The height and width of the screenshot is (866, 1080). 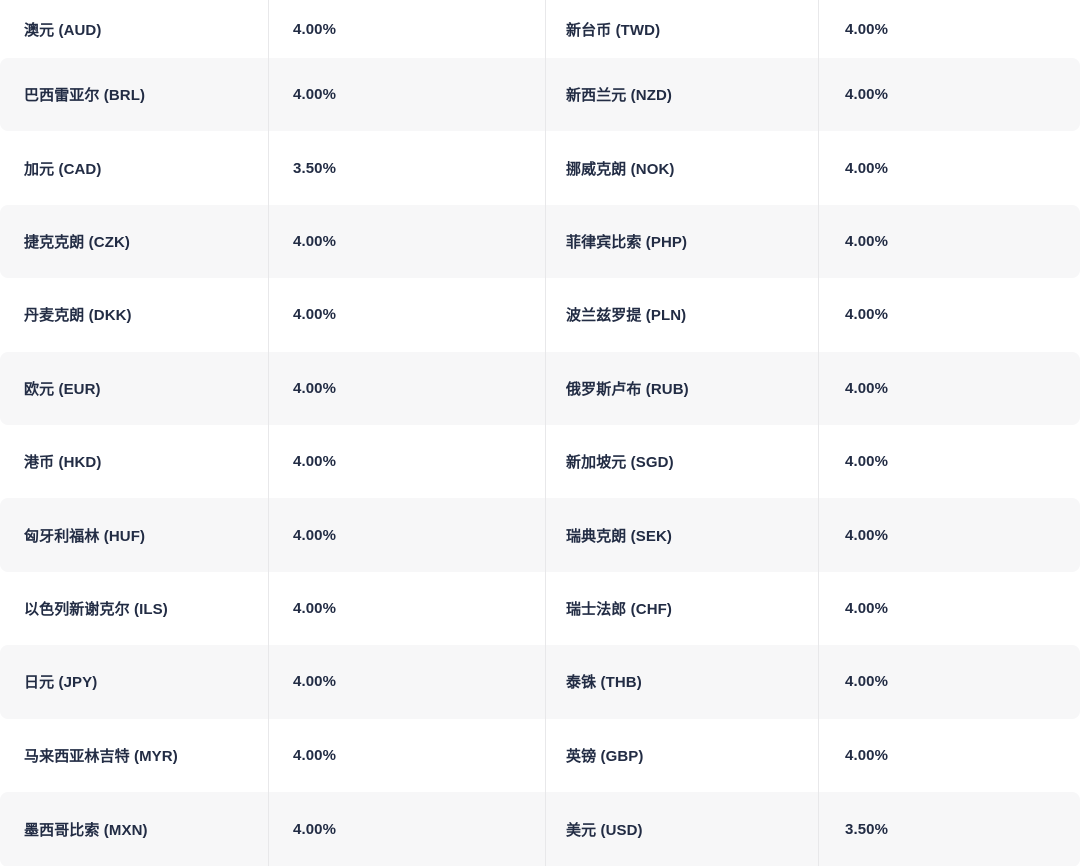 I want to click on currency-cell: 墨西哥比索 (MXN), so click(x=86, y=830).